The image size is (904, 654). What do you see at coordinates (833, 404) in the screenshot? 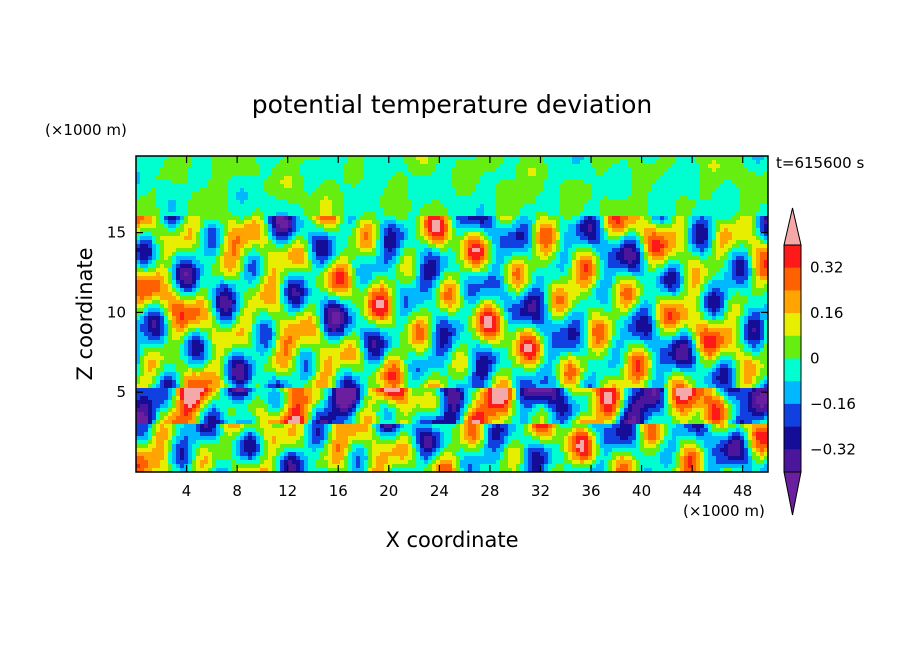
I see `colorbar-tick-label: −0.16` at bounding box center [833, 404].